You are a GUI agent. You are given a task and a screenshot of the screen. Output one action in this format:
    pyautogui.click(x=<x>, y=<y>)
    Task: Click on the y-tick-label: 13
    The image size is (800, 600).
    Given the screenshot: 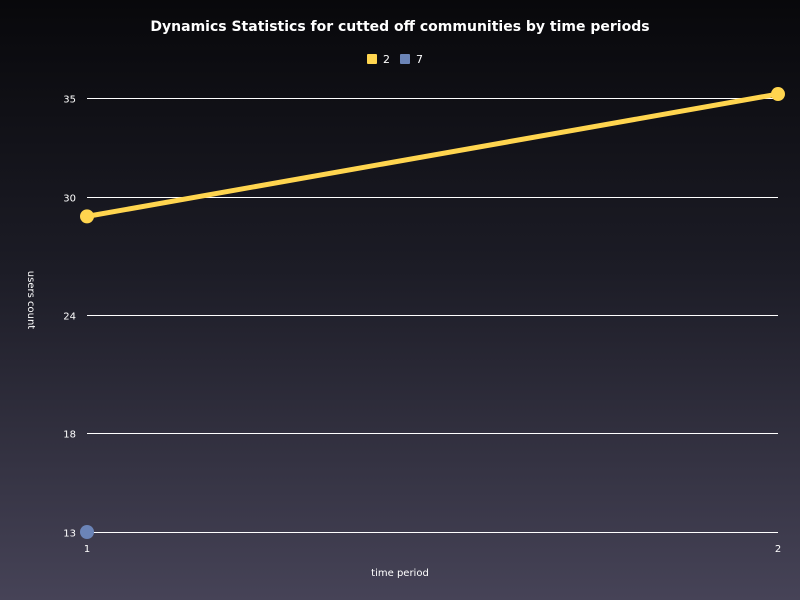 What is the action you would take?
    pyautogui.click(x=69, y=534)
    